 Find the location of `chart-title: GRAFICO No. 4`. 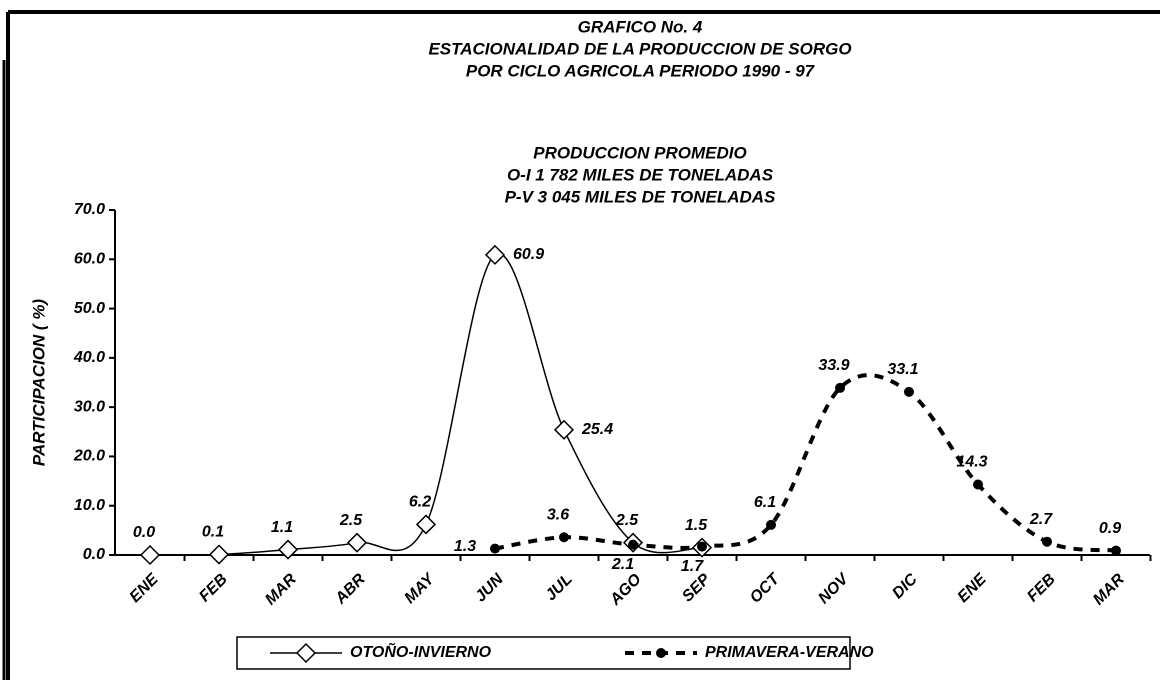

chart-title: GRAFICO No. 4 is located at coordinates (640, 26).